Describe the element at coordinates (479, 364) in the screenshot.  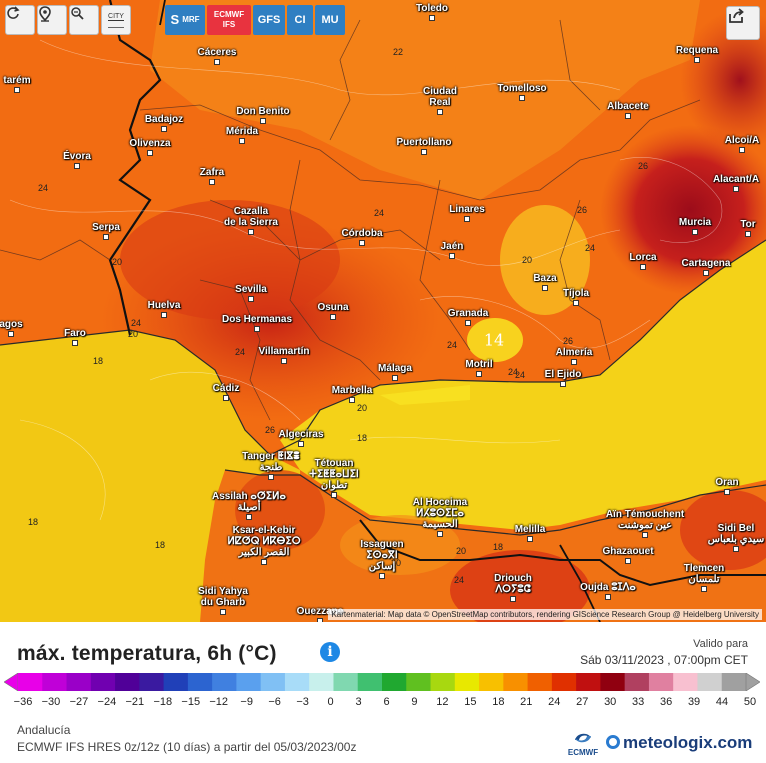
I see `city-label: Motril` at that location.